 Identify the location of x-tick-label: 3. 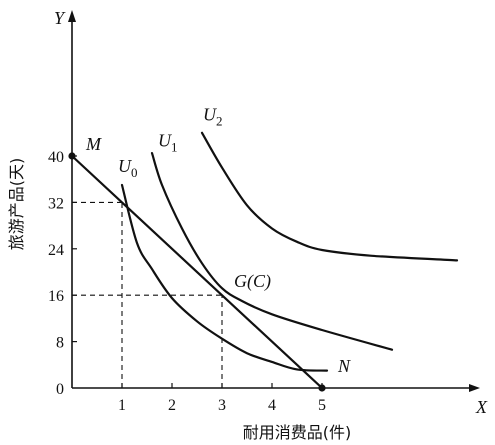
(222, 405).